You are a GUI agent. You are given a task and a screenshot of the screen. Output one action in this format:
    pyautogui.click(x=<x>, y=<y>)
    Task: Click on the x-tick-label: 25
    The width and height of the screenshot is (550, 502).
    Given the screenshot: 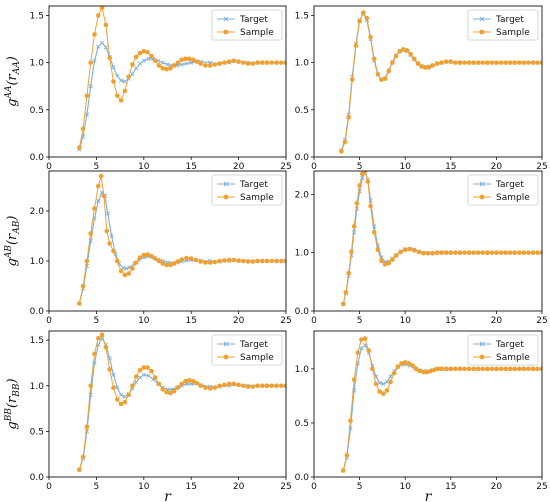 What is the action you would take?
    pyautogui.click(x=541, y=167)
    